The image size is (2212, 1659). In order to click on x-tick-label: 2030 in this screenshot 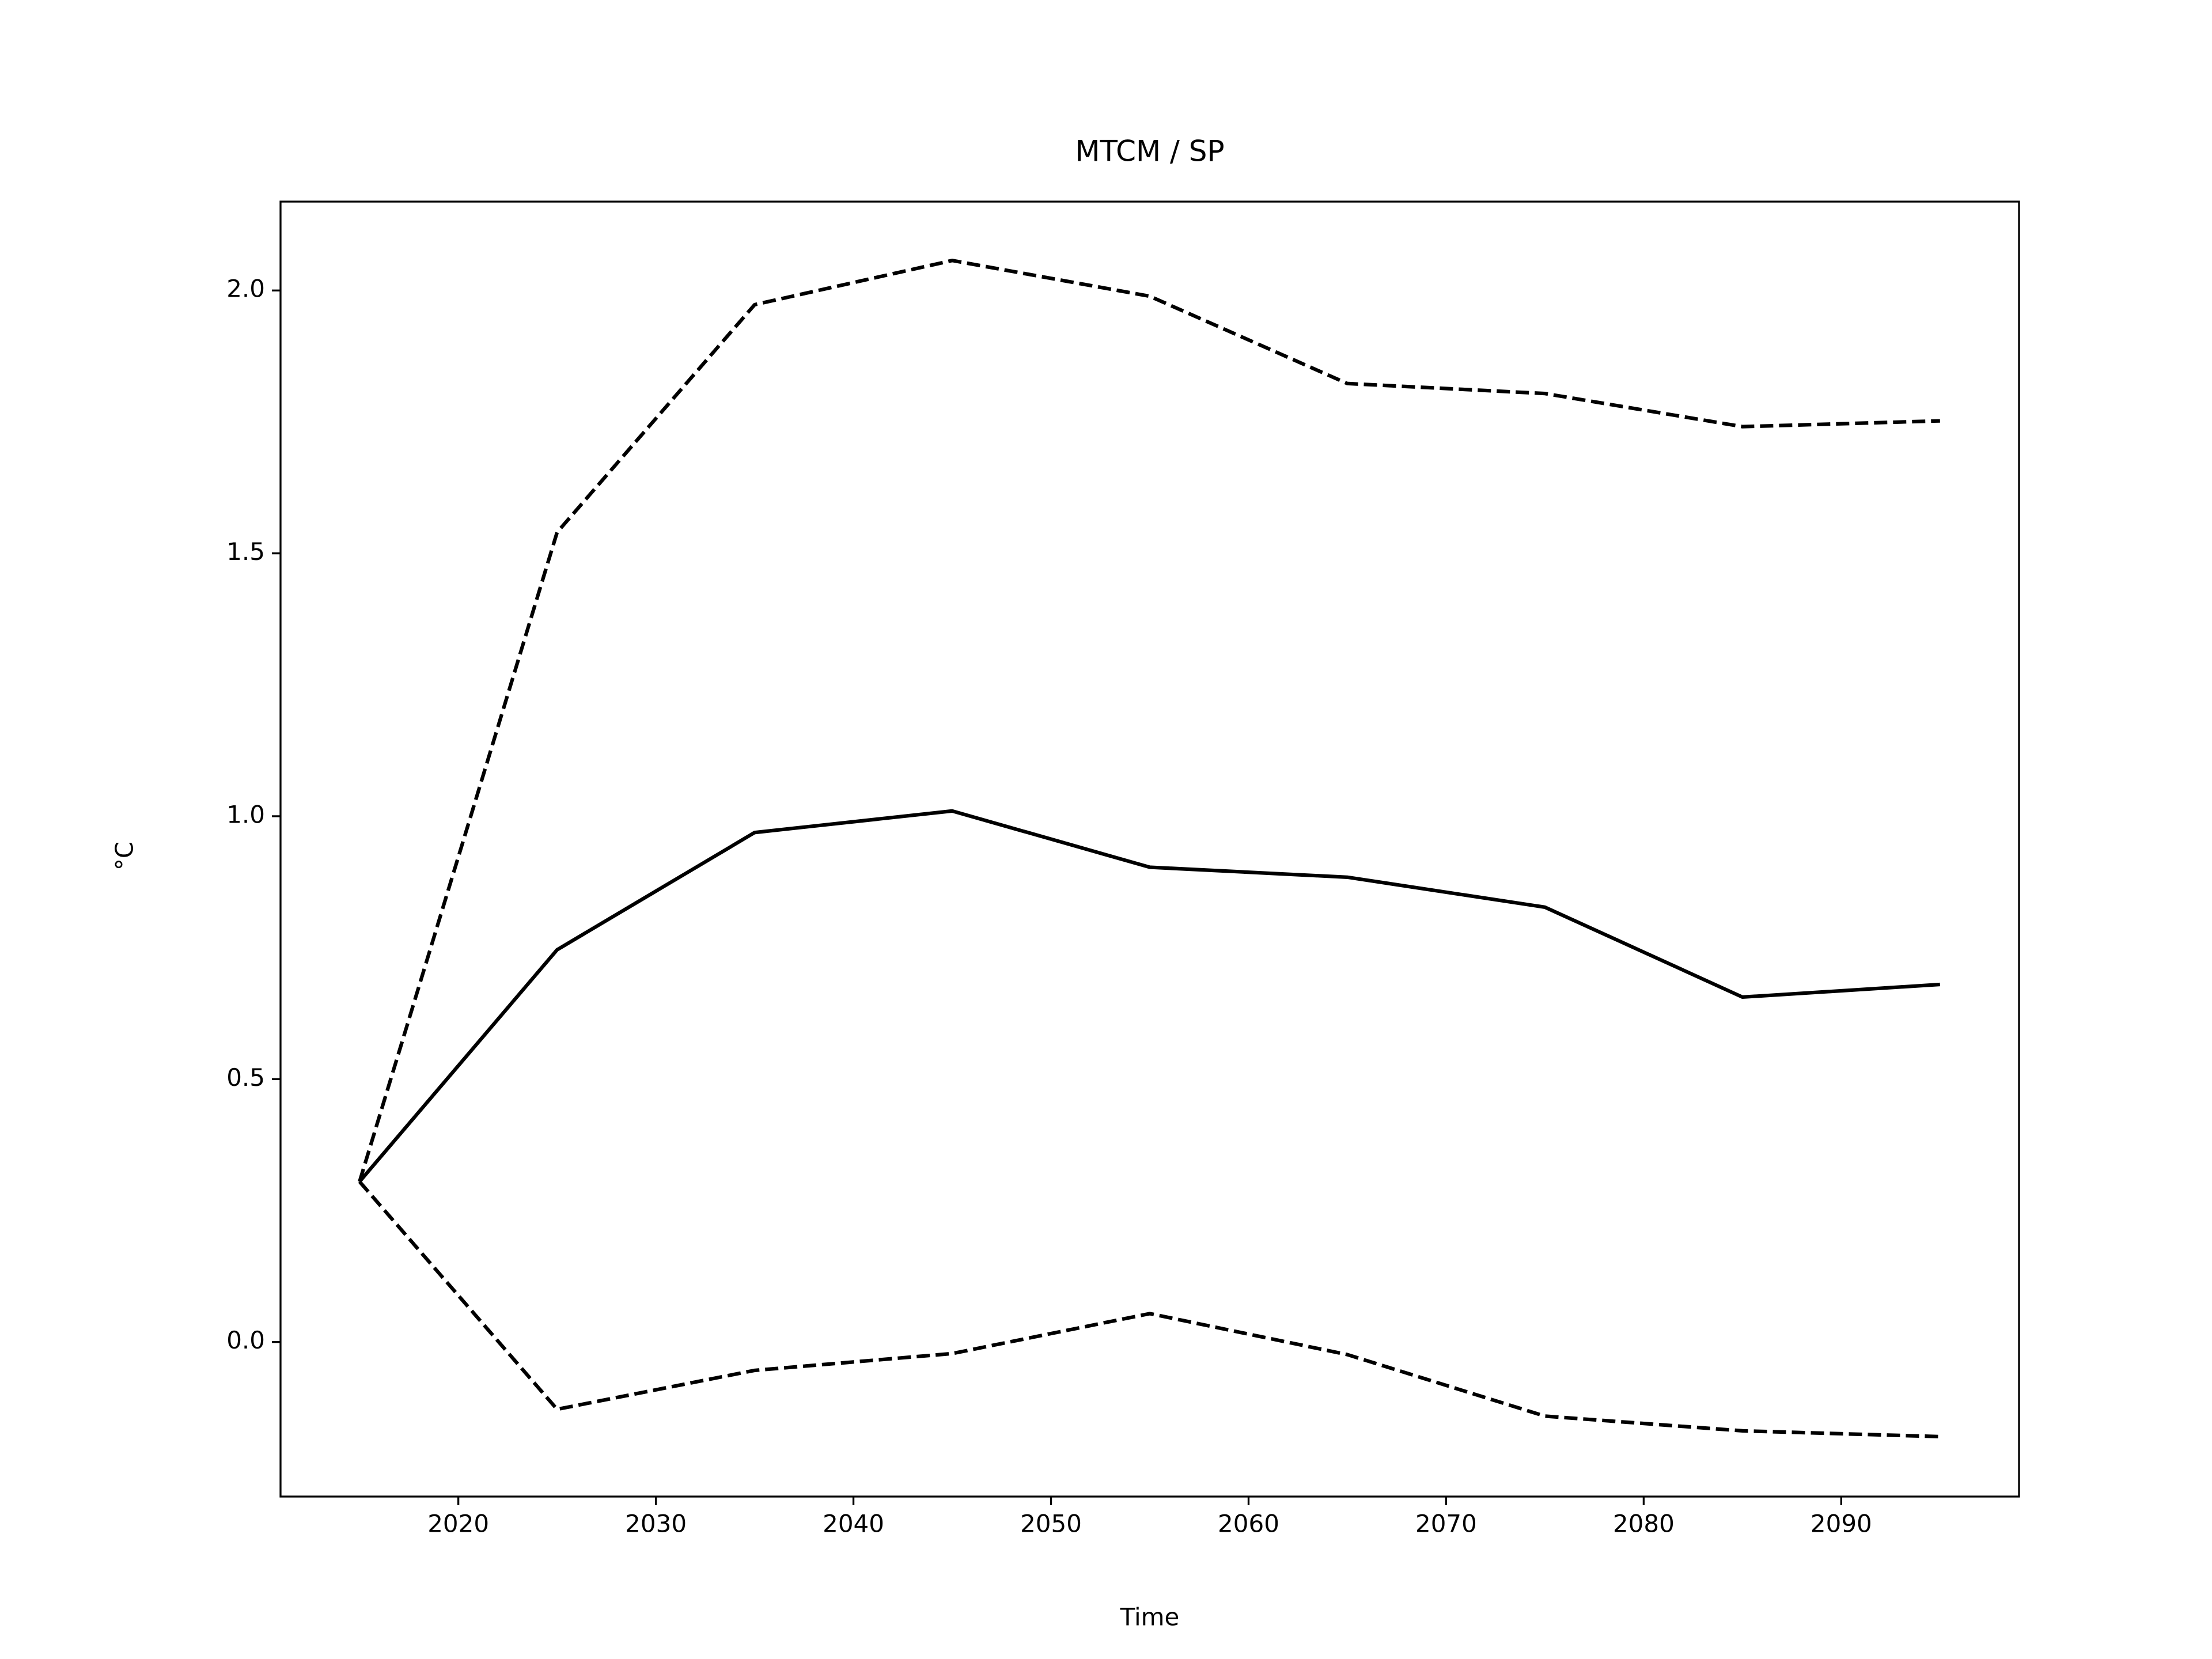, I will do `click(656, 1524)`.